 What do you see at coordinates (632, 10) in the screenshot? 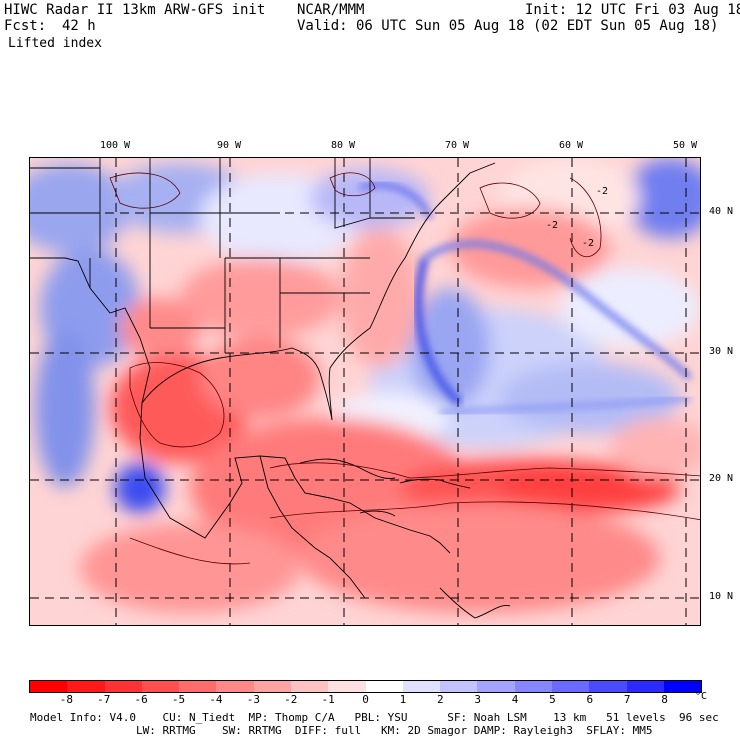
I see `init-time: Init: 12 UTC Fri 03 Aug 18` at bounding box center [632, 10].